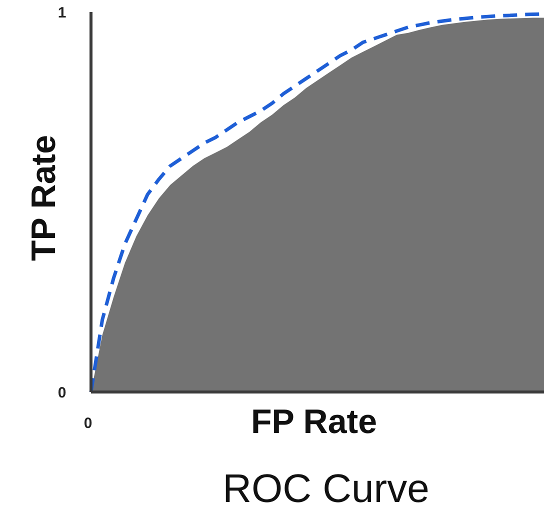  I want to click on text: ROC Curve, so click(326, 487).